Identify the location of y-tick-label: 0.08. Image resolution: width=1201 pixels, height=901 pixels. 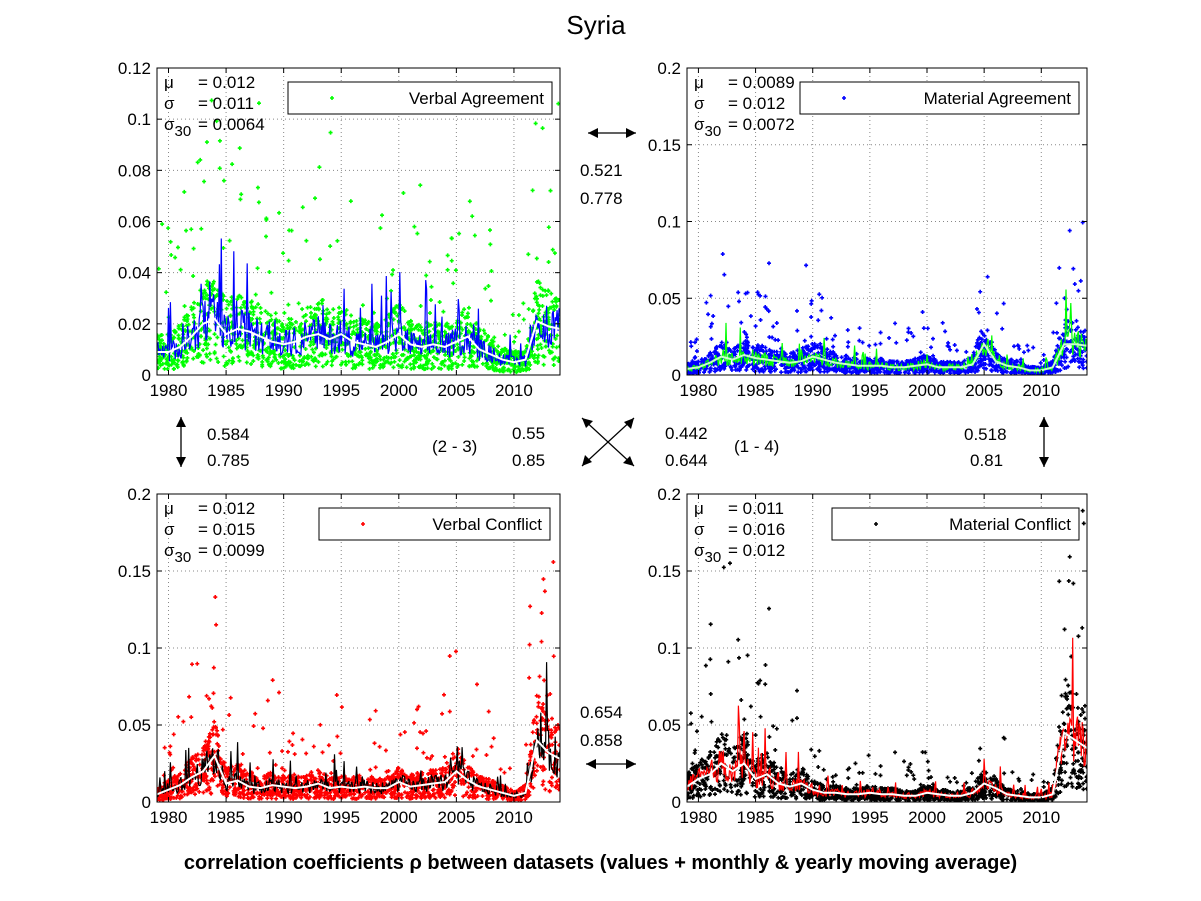
(134, 170).